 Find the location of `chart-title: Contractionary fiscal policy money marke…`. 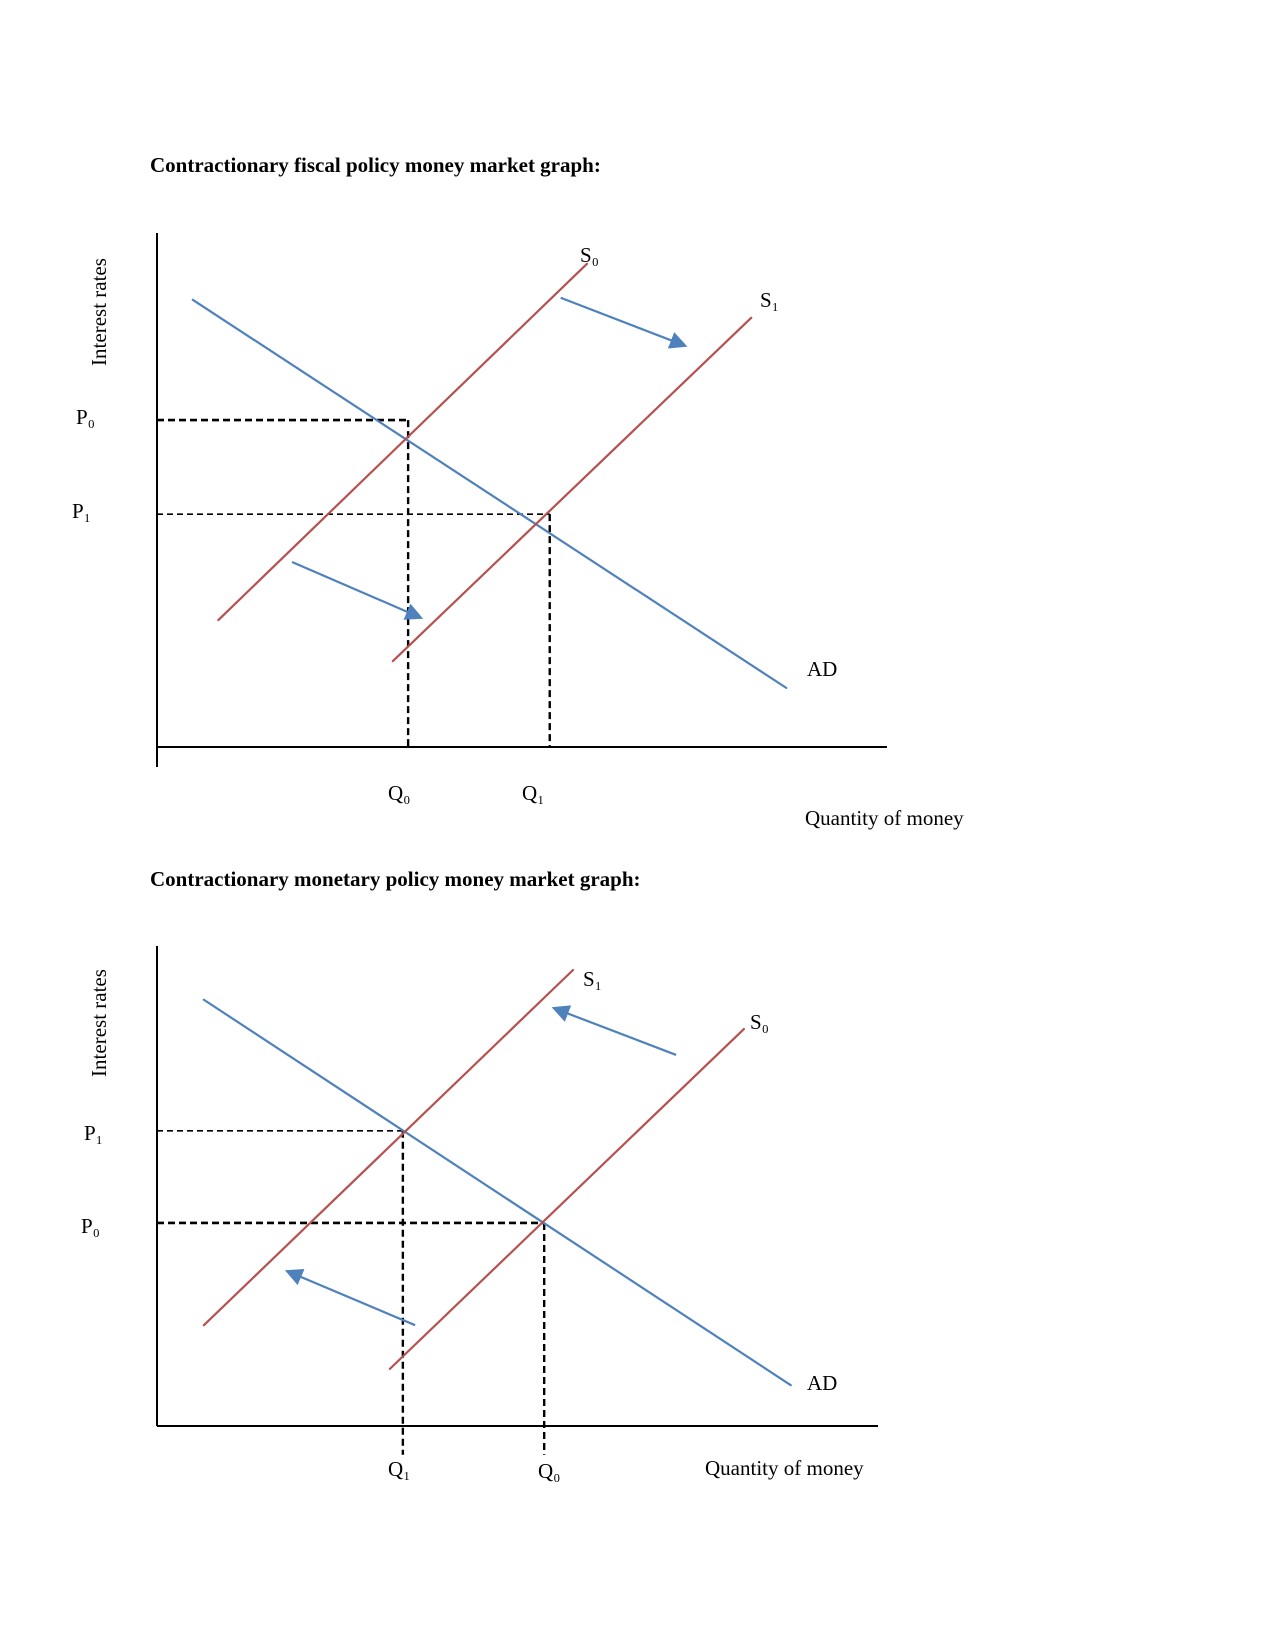

chart-title: Contractionary fiscal policy money marke… is located at coordinates (375, 165).